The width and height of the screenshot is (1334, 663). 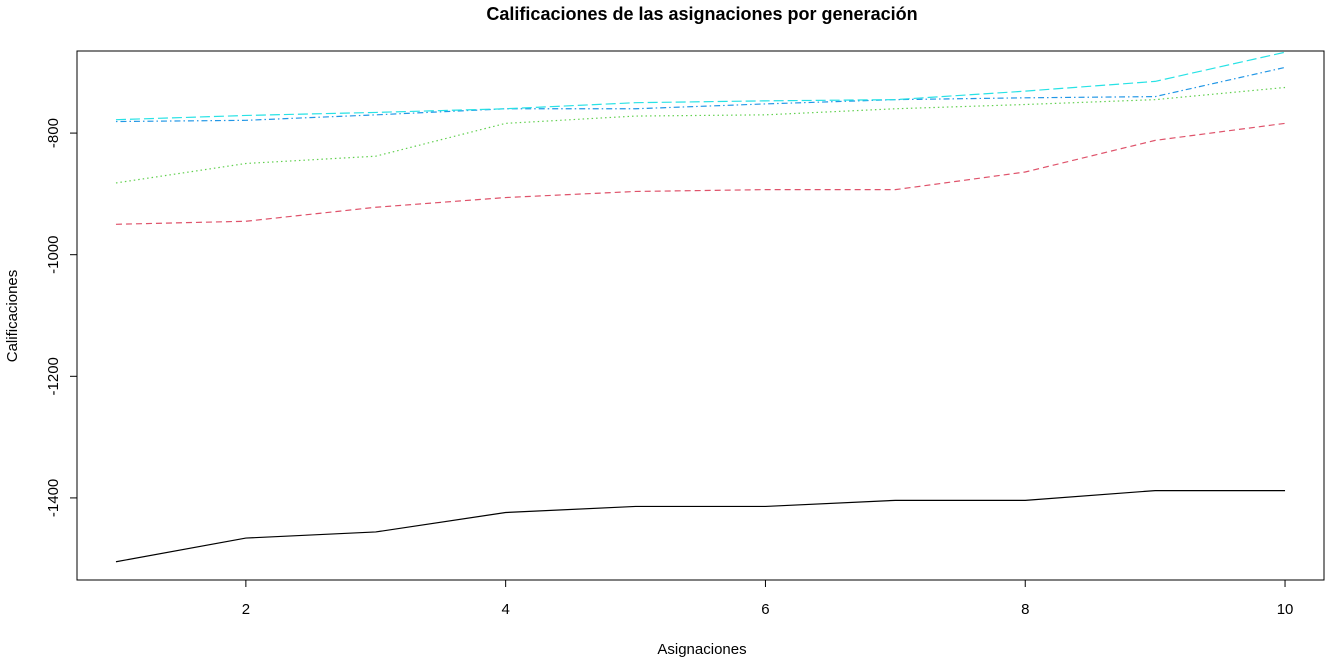 What do you see at coordinates (53, 498) in the screenshot?
I see `y-tick-label: -1400` at bounding box center [53, 498].